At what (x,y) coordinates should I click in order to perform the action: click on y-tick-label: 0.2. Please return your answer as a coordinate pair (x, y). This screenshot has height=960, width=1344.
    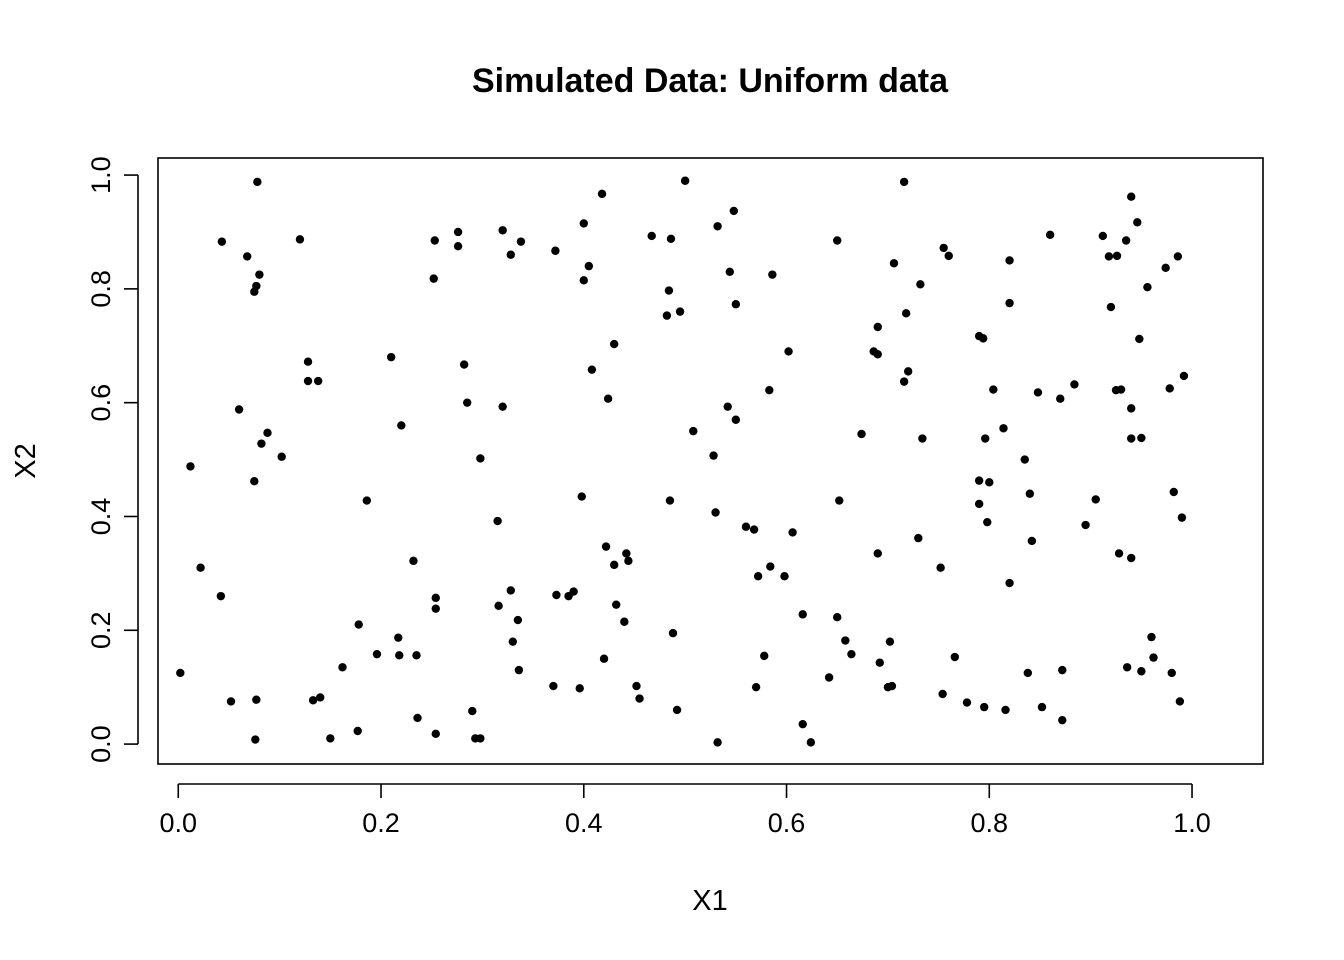
    Looking at the image, I should click on (101, 631).